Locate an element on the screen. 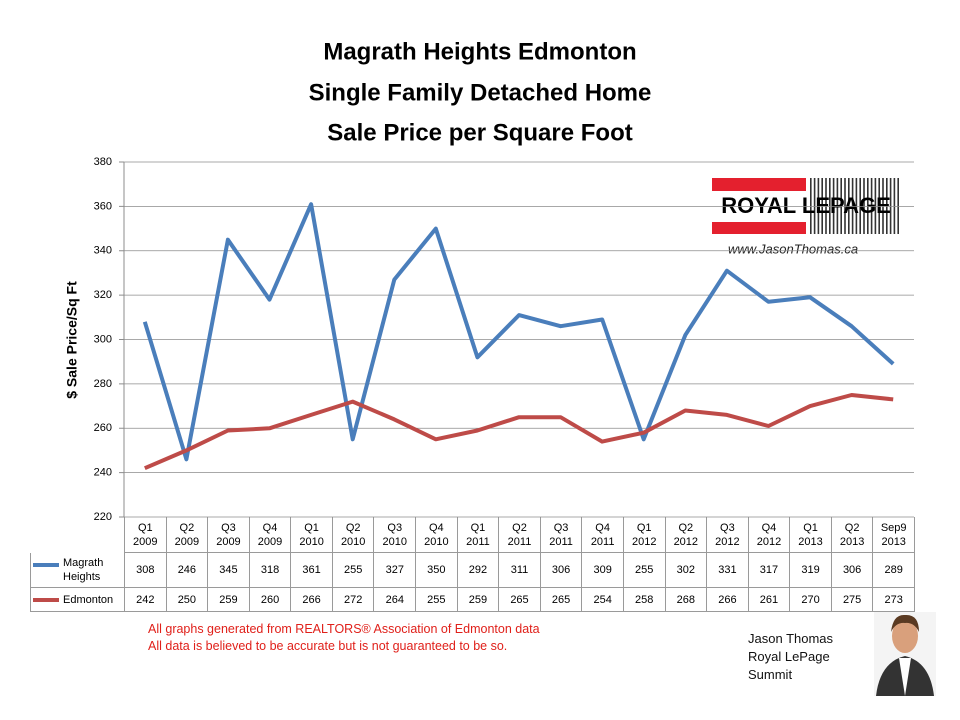 Image resolution: width=960 pixels, height=720 pixels. y-tick-label: 300 is located at coordinates (103, 339).